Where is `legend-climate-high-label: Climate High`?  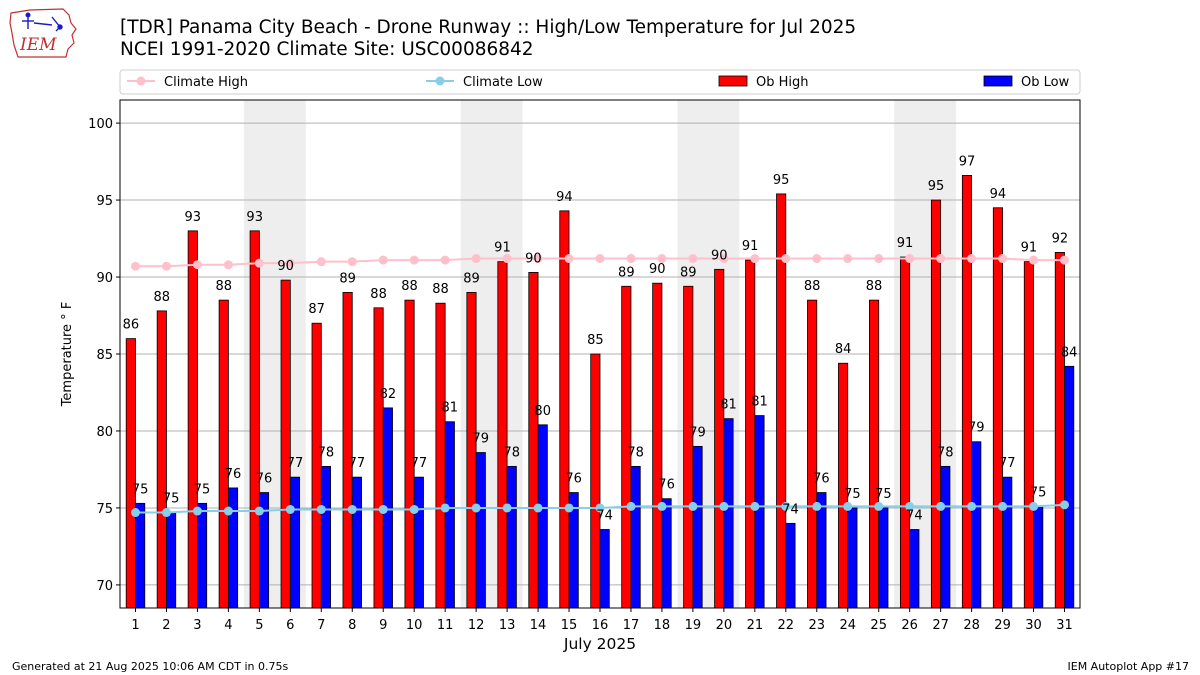 legend-climate-high-label: Climate High is located at coordinates (206, 82).